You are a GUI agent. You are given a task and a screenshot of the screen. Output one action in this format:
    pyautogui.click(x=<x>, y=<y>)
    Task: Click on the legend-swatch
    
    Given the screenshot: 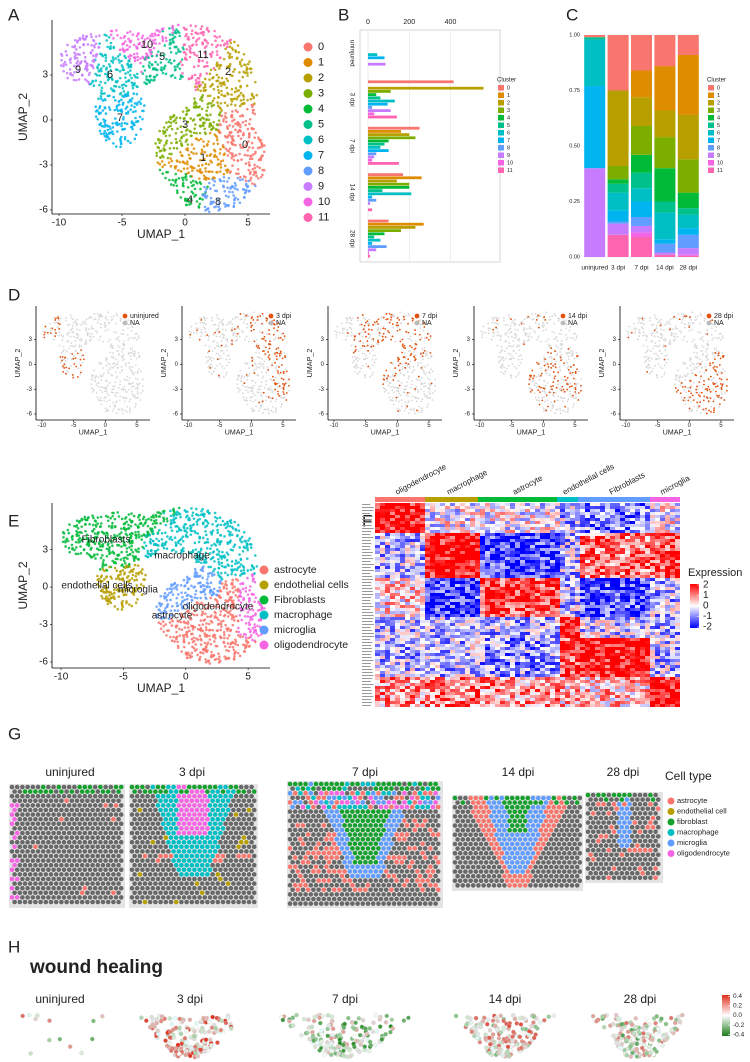 What is the action you would take?
    pyautogui.click(x=711, y=103)
    